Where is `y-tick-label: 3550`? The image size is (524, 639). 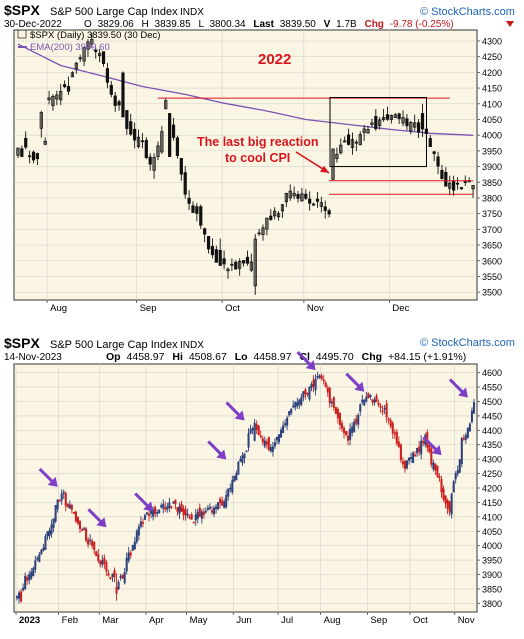 y-tick-label: 3550 is located at coordinates (492, 277).